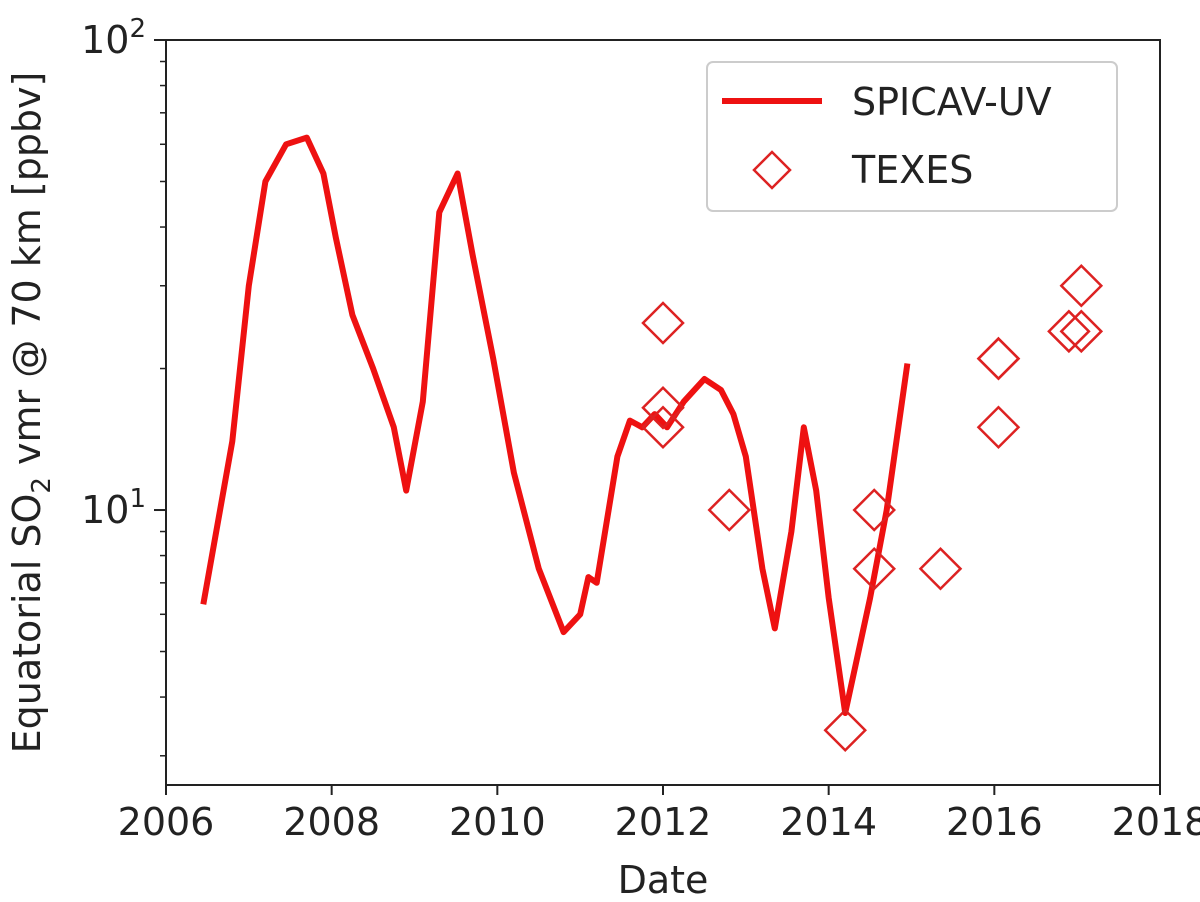  Describe the element at coordinates (663, 822) in the screenshot. I see `x-tick-label: 2012` at that location.